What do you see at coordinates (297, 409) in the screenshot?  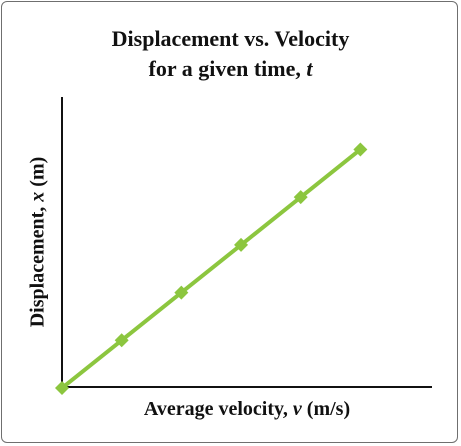 I see `x-axis-variable: v` at bounding box center [297, 409].